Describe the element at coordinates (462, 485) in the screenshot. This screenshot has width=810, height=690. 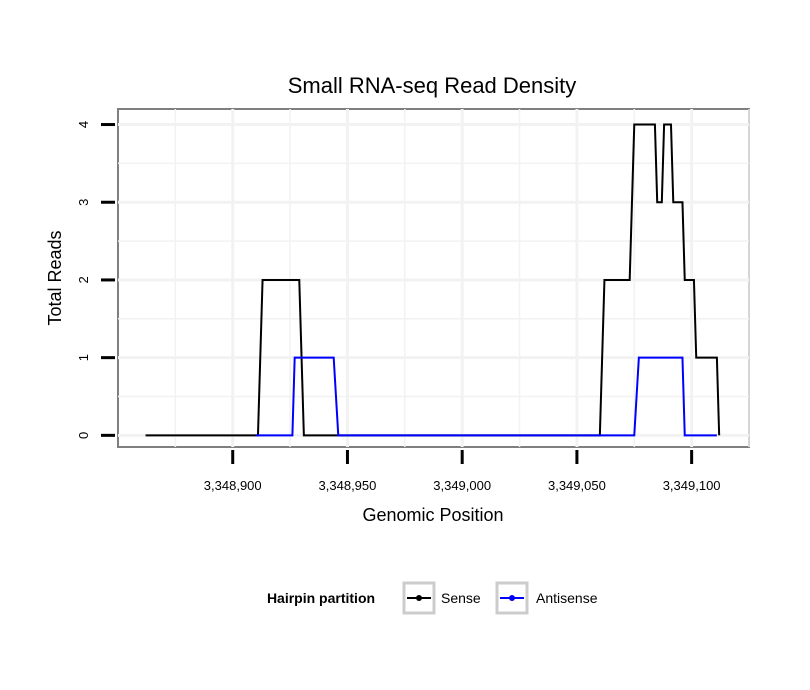
I see `x-tick-label: 3,349,000` at that location.